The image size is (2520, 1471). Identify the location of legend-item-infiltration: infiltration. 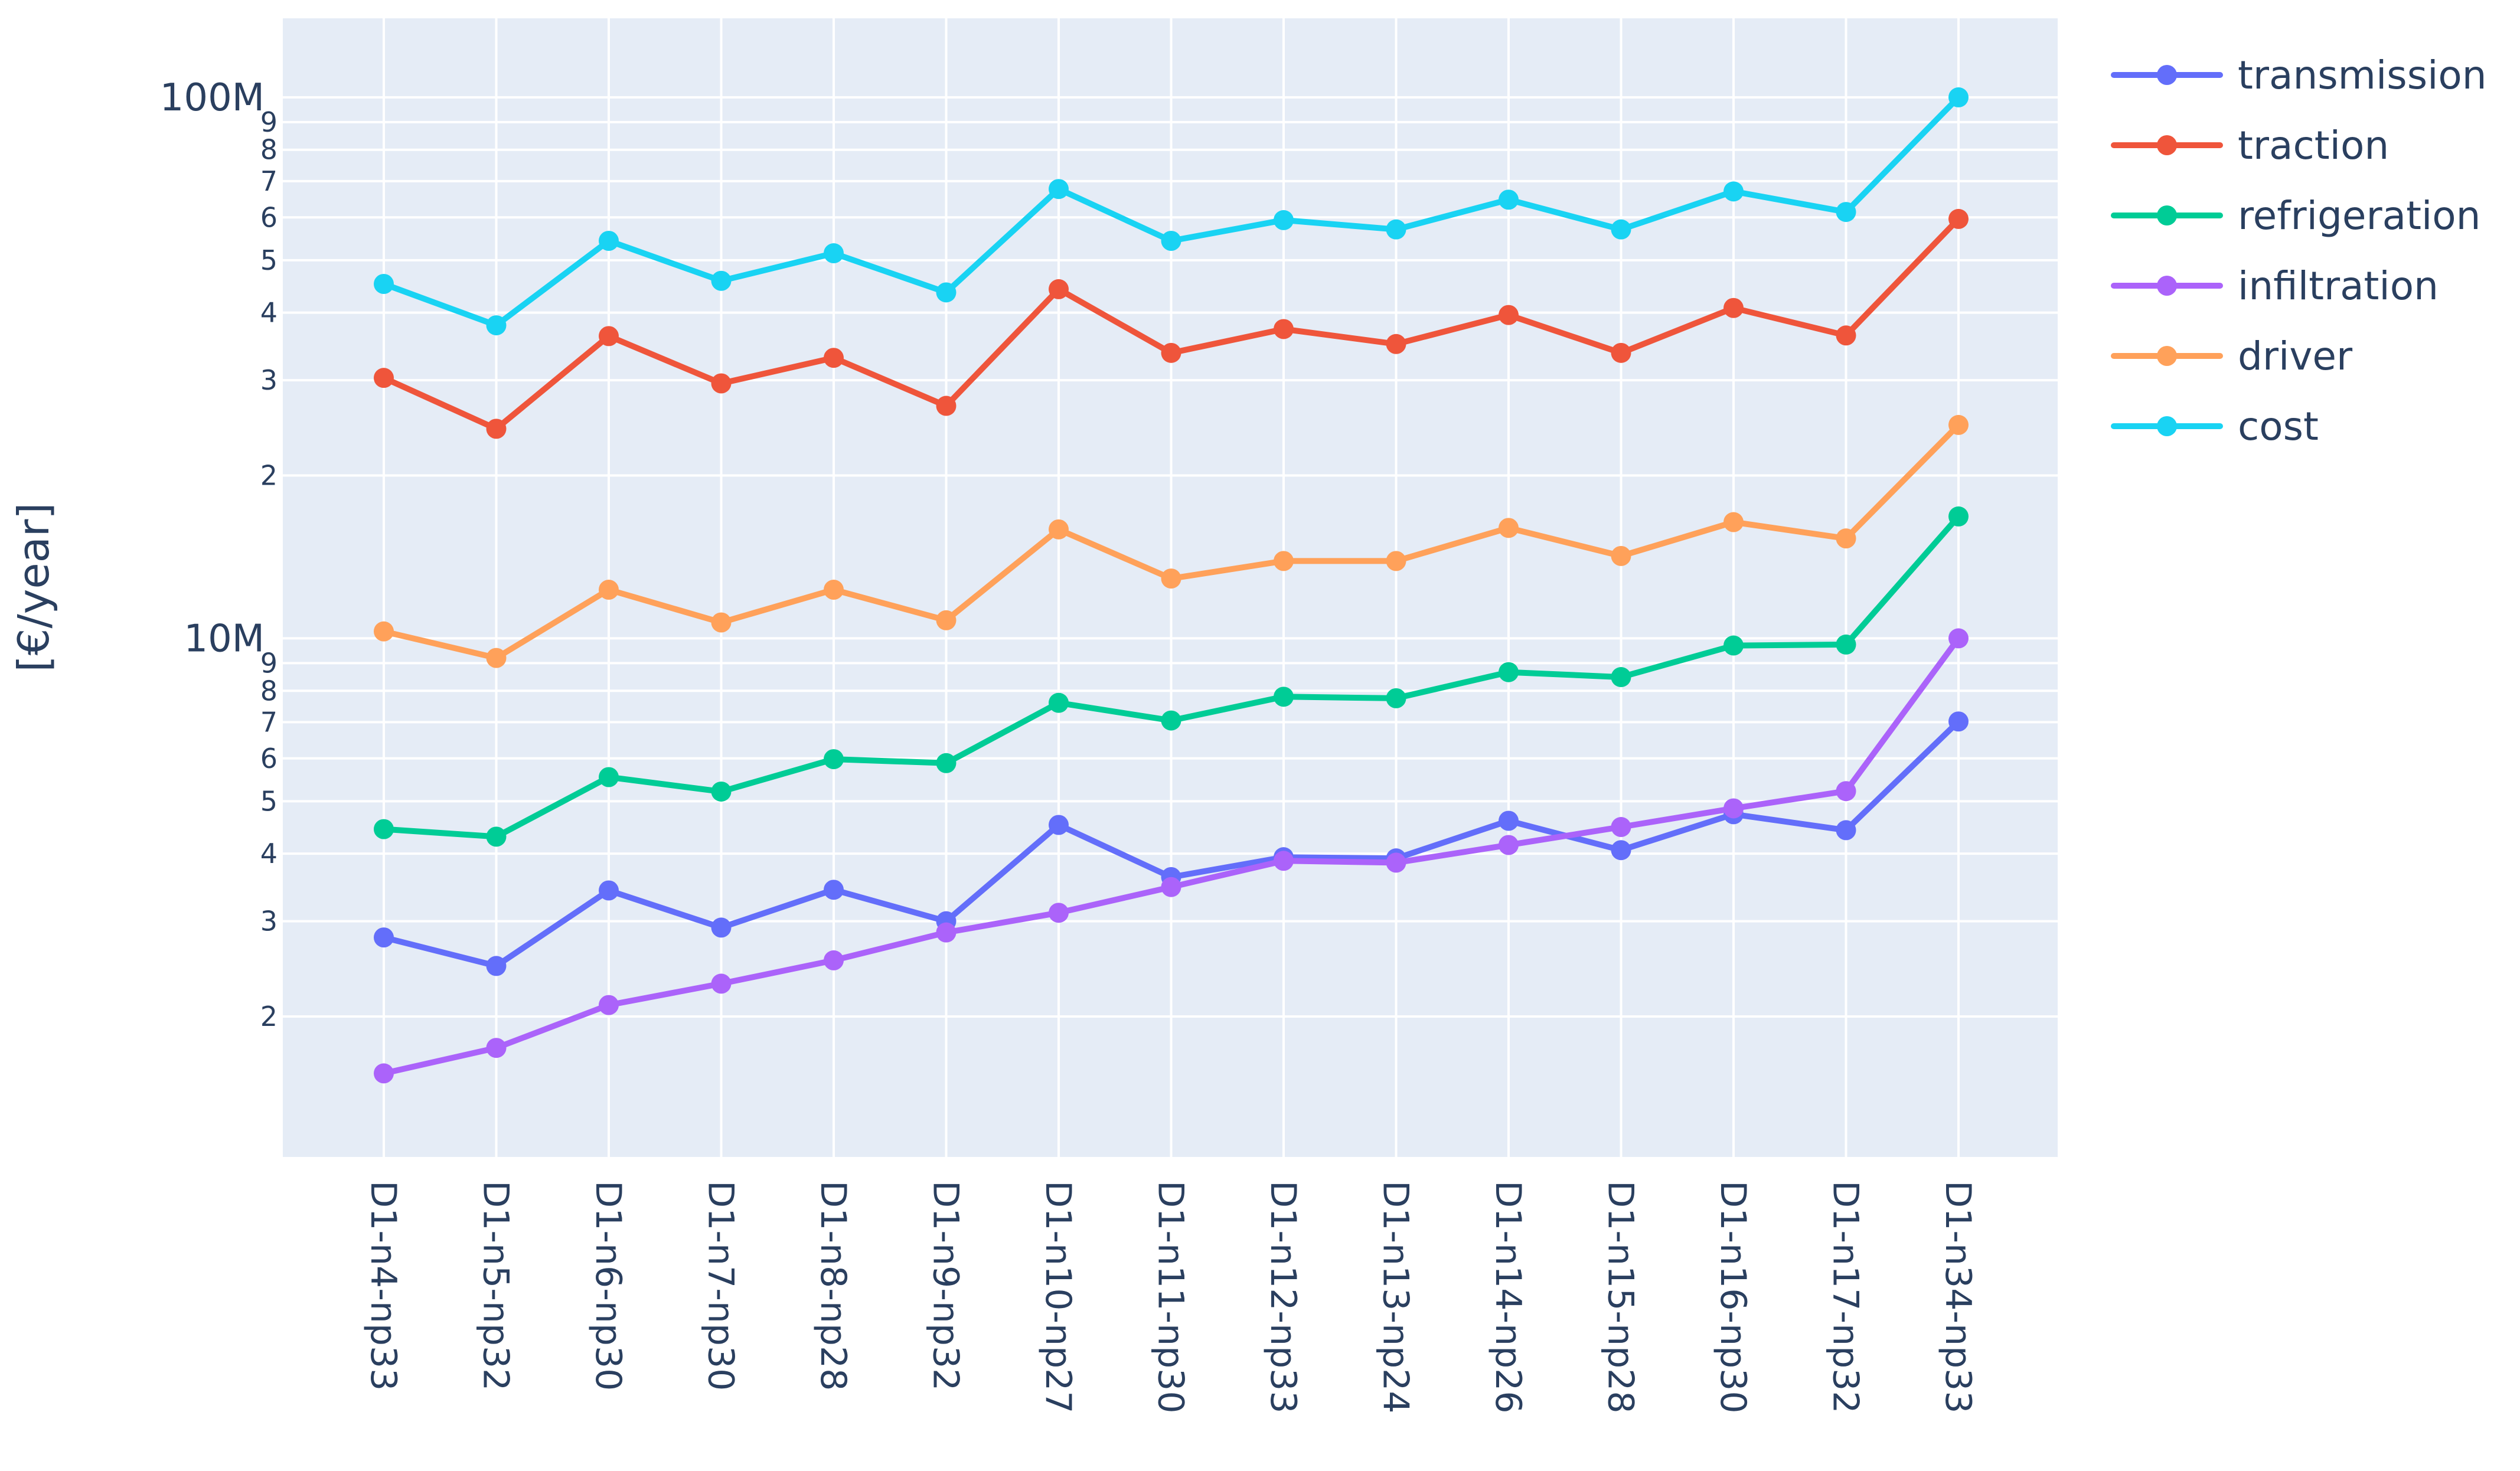
(2275, 286).